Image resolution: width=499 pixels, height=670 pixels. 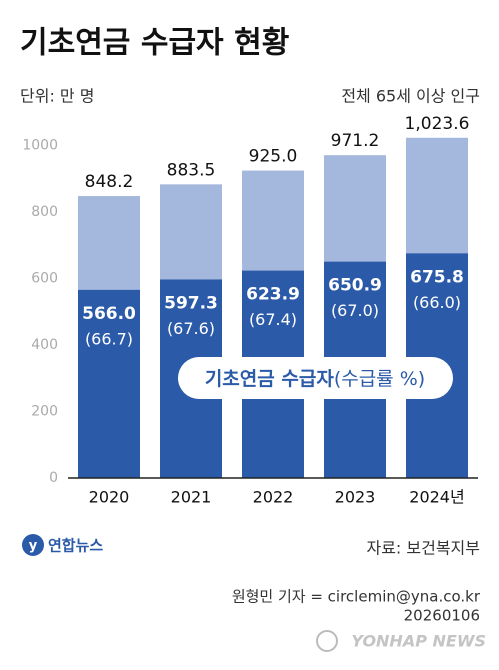 I want to click on value-label: 971.2, so click(x=355, y=141).